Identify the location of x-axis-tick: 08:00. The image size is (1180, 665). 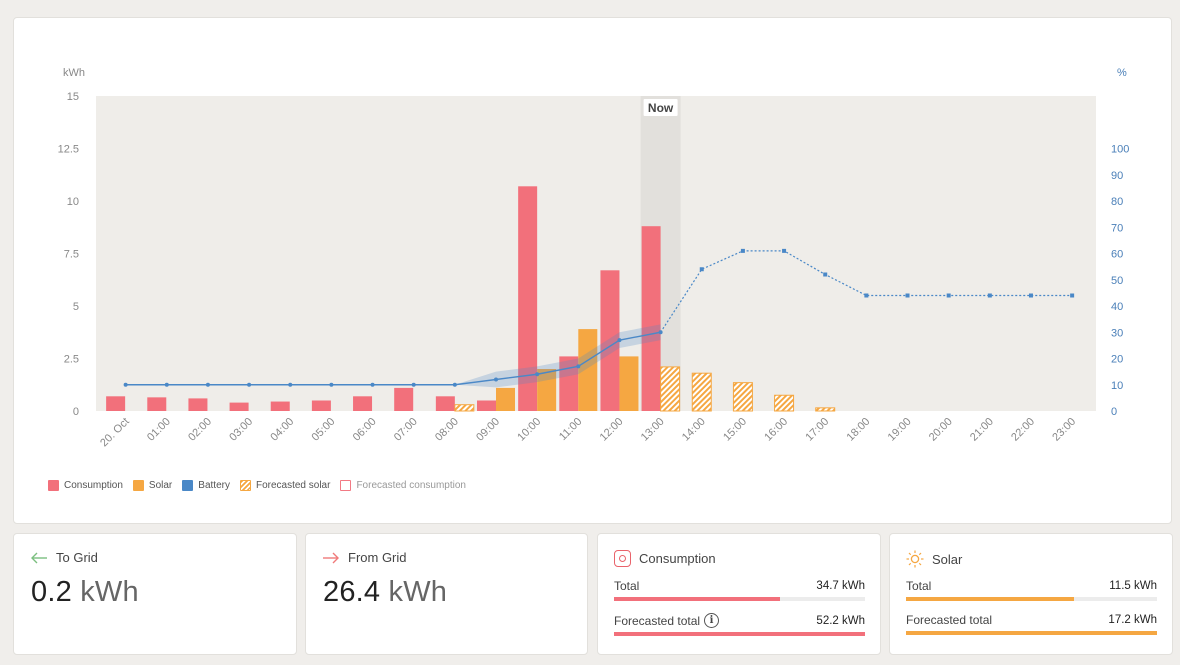
(447, 430).